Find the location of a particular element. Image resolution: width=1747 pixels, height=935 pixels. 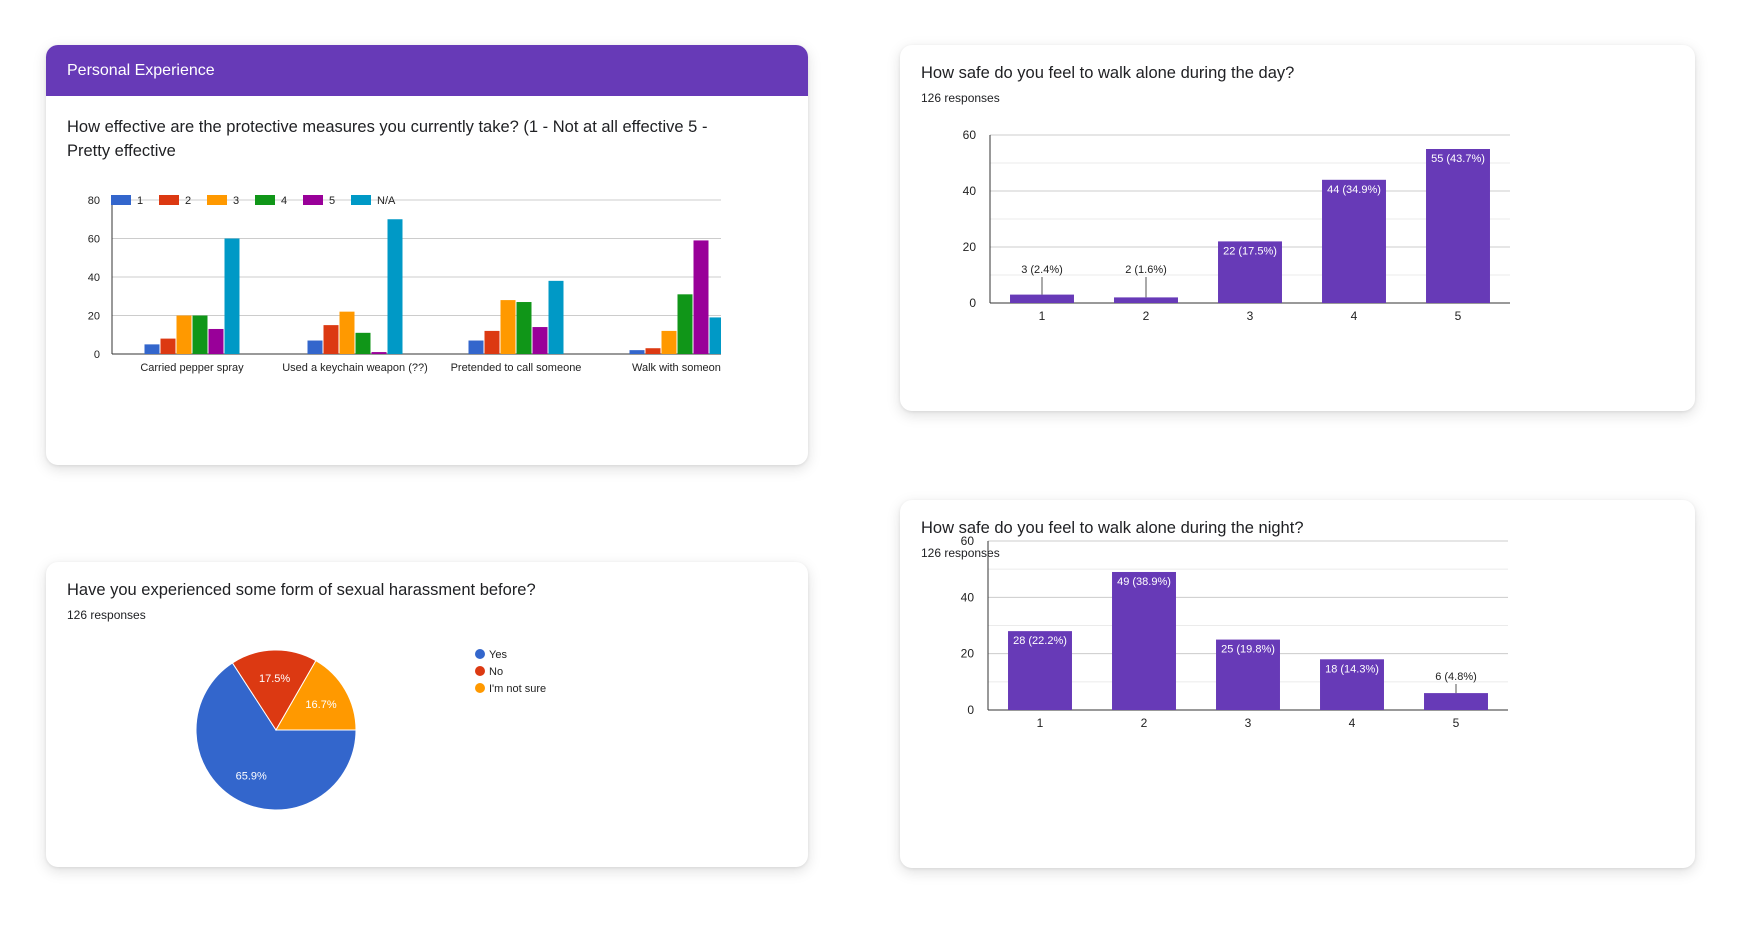

legend-label: 3 is located at coordinates (236, 201).